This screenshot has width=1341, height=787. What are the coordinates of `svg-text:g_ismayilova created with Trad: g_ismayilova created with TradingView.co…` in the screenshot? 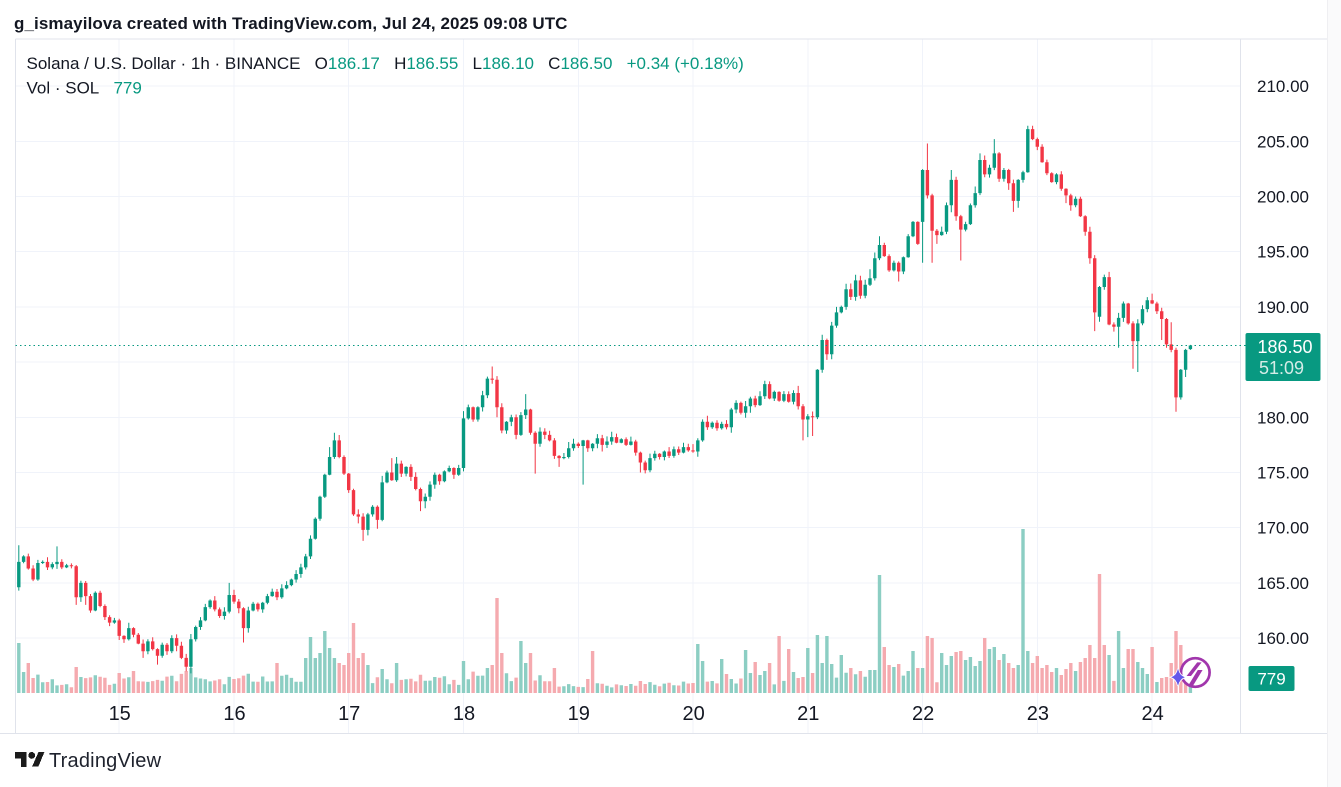 It's located at (291, 23).